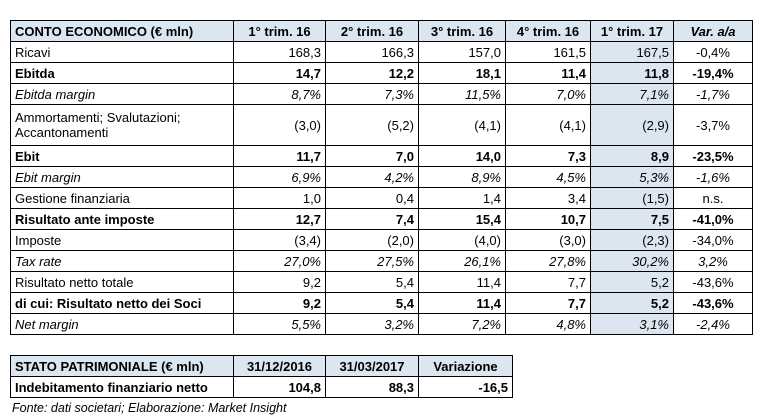  What do you see at coordinates (548, 261) in the screenshot?
I see `value-cell: 27,8%` at bounding box center [548, 261].